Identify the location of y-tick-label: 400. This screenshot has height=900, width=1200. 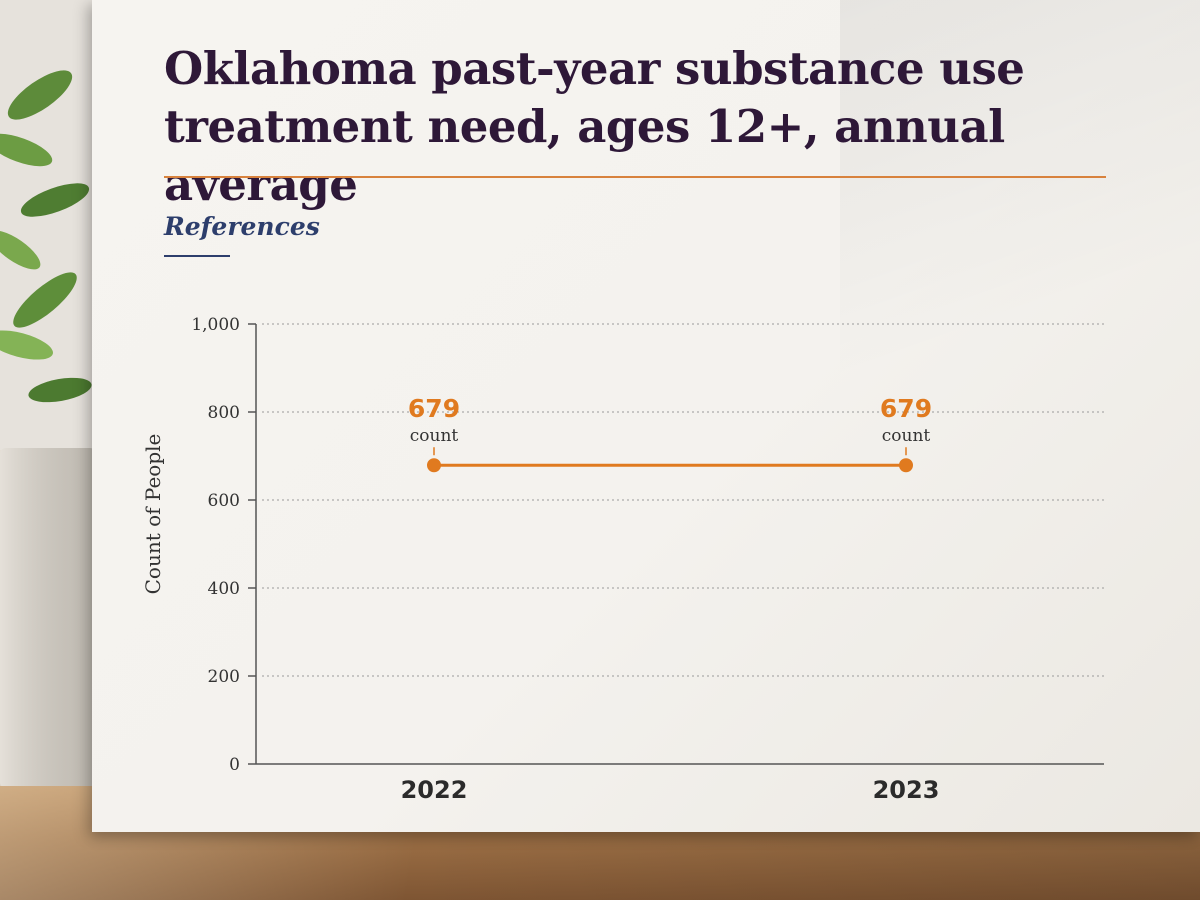
(224, 589).